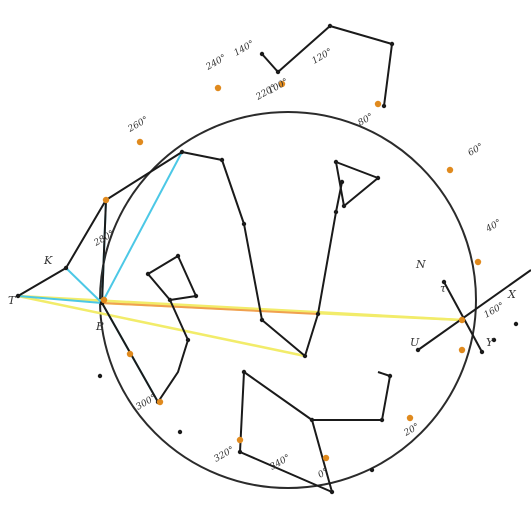  I want to click on rim-label-13: 100°, so click(279, 87).